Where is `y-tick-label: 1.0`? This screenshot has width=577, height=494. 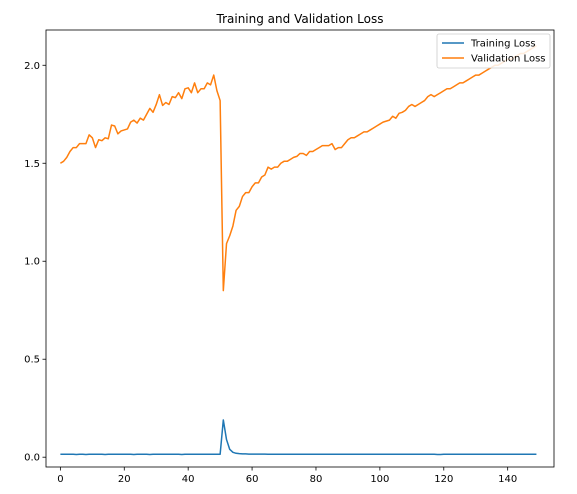
y-tick-label: 1.0 is located at coordinates (32, 262).